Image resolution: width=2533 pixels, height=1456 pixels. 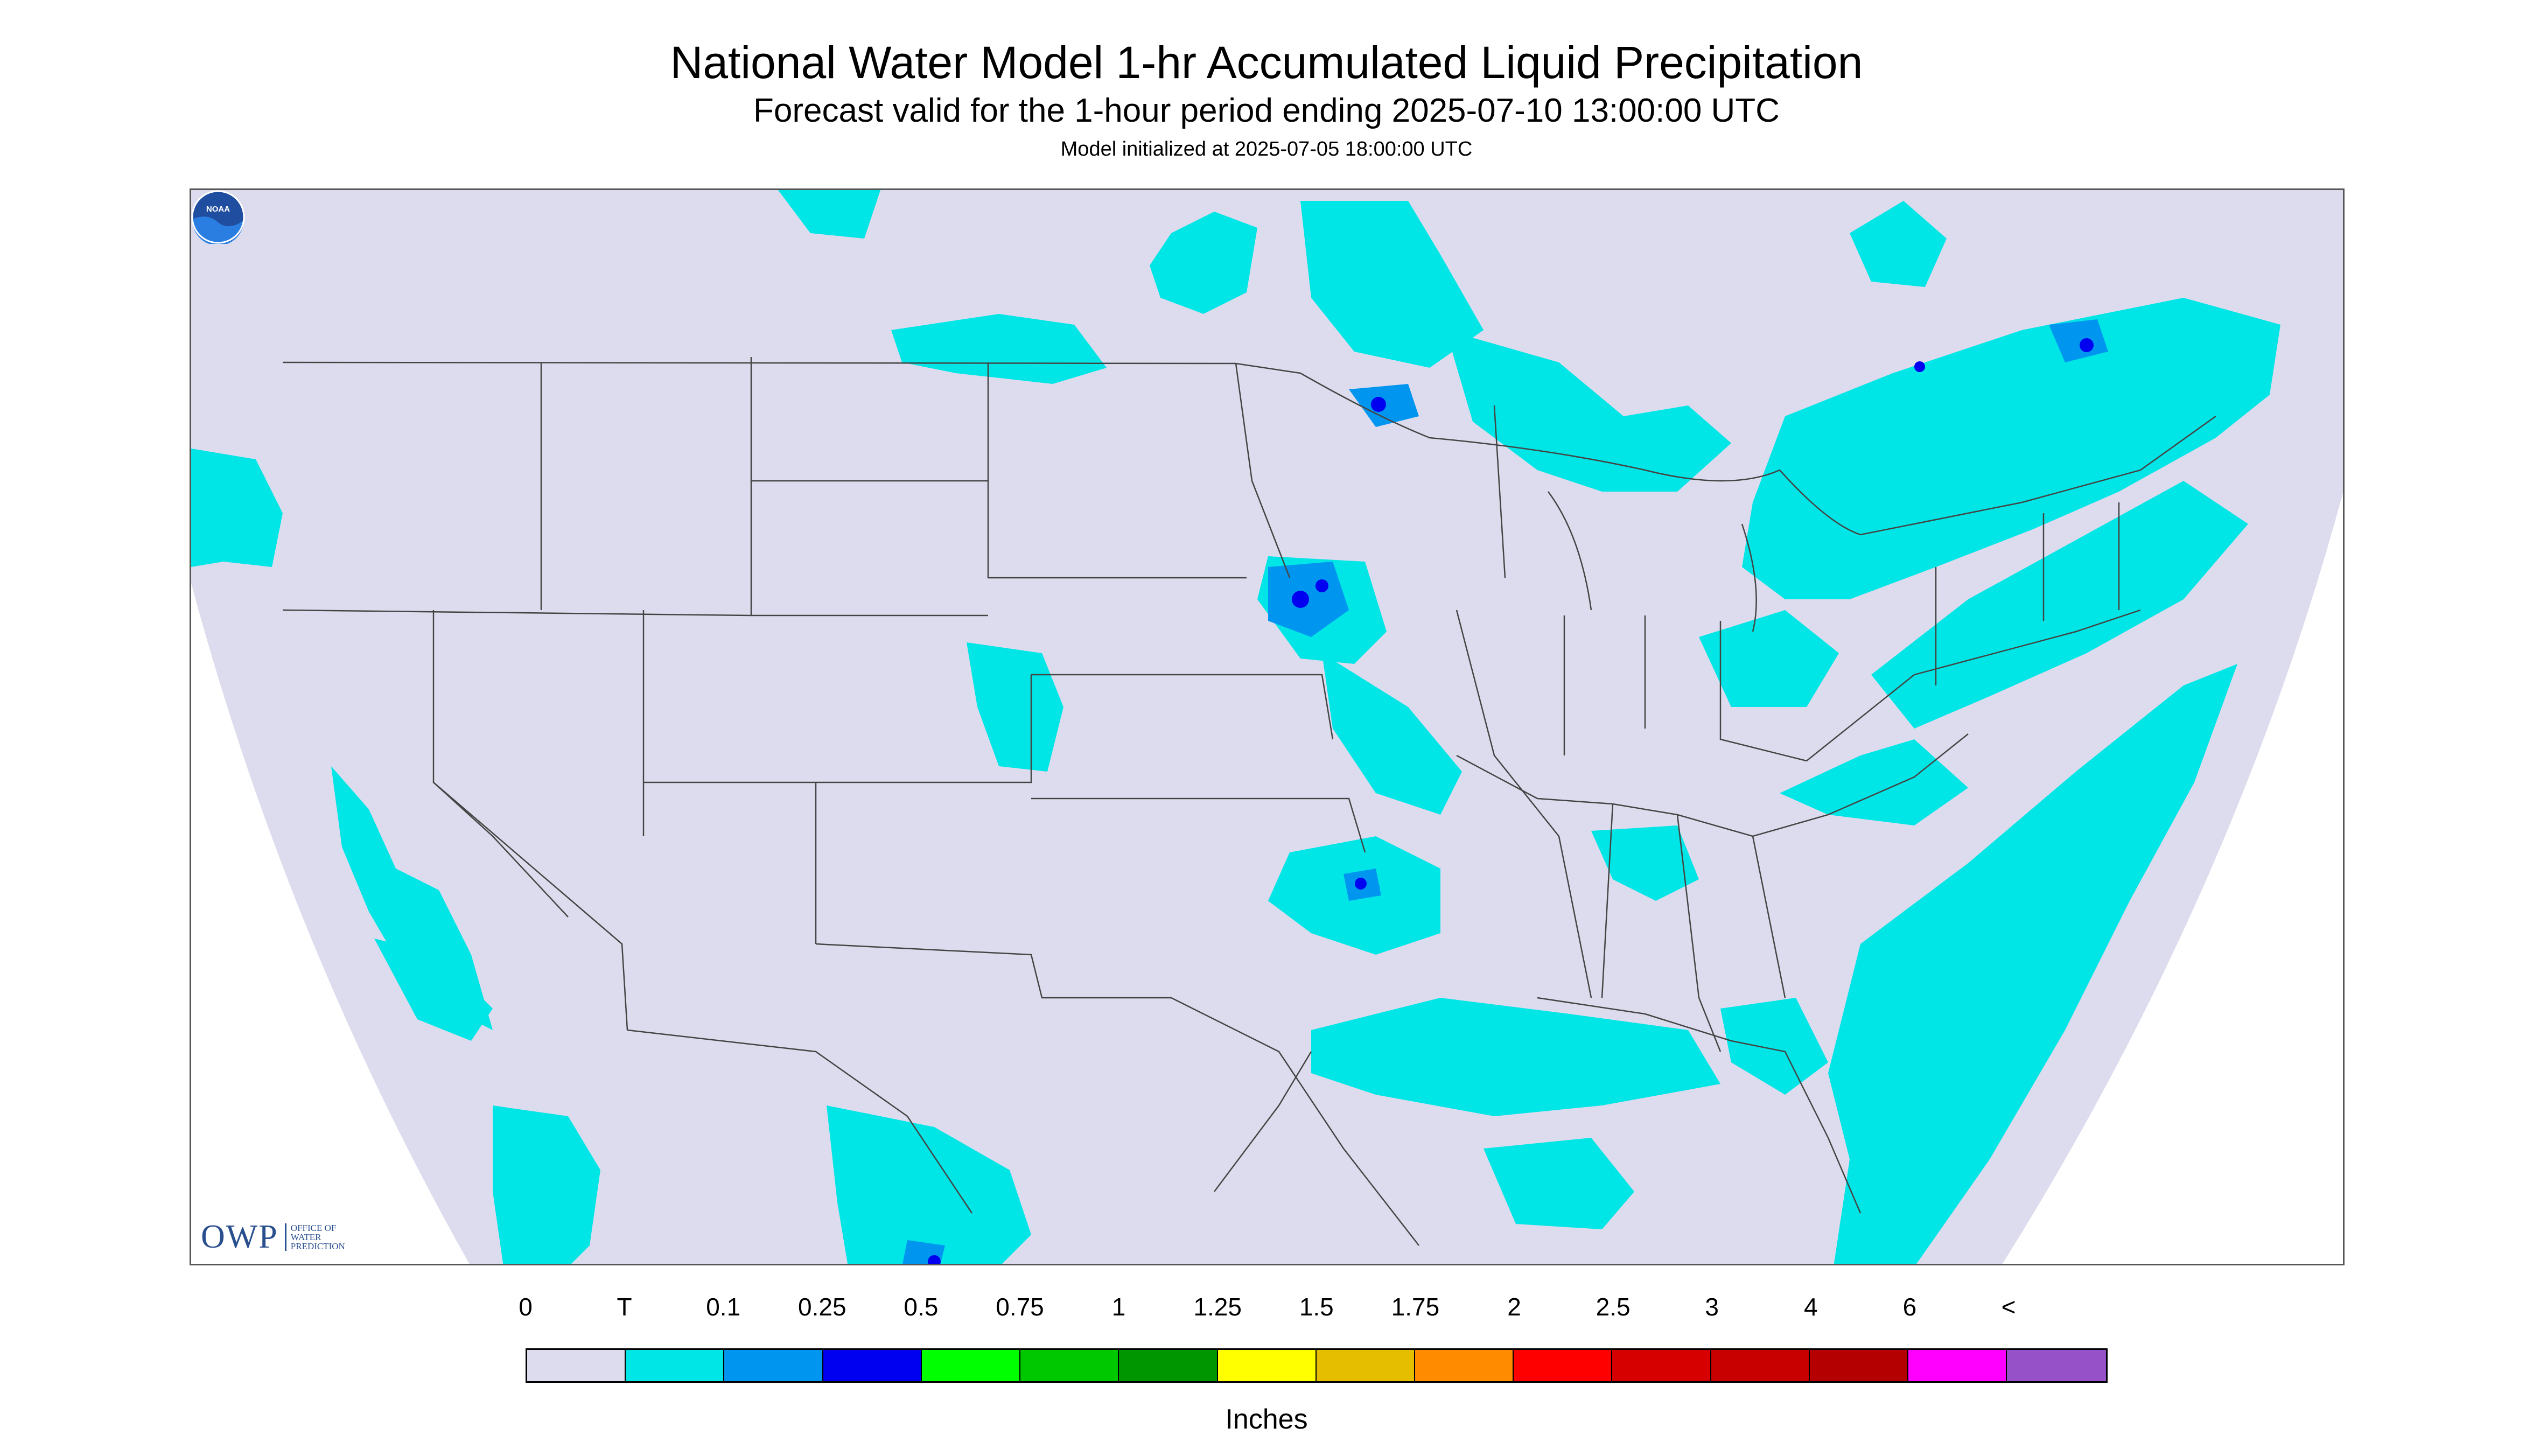 I want to click on legend-label: 2.5, so click(x=1613, y=1307).